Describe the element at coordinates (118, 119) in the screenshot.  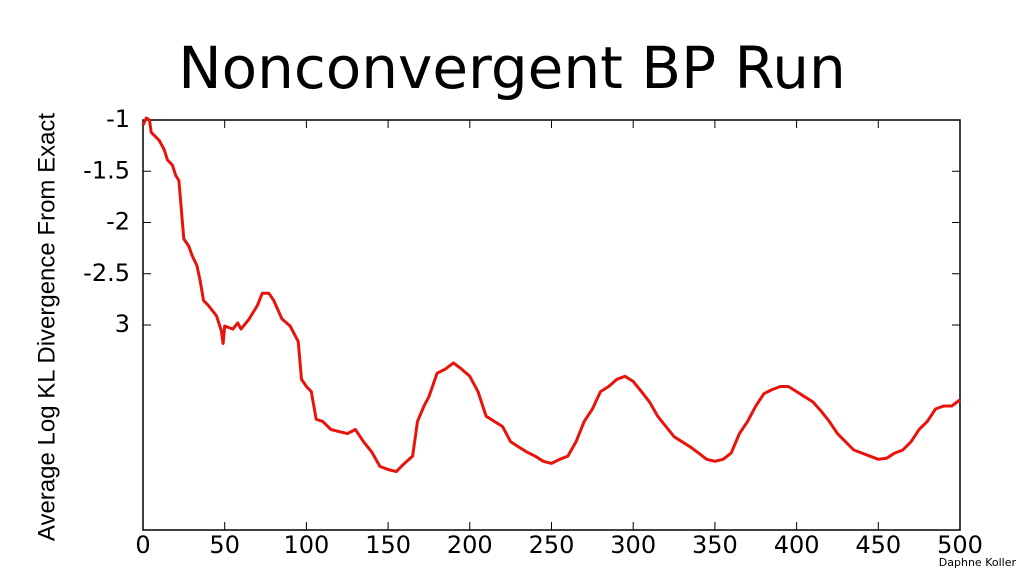
I see `y-tick-label: -1` at that location.